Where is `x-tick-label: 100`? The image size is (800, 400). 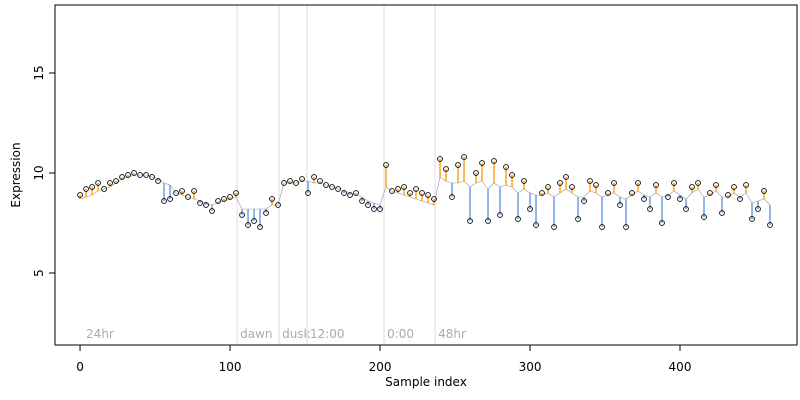 x-tick-label: 100 is located at coordinates (230, 367).